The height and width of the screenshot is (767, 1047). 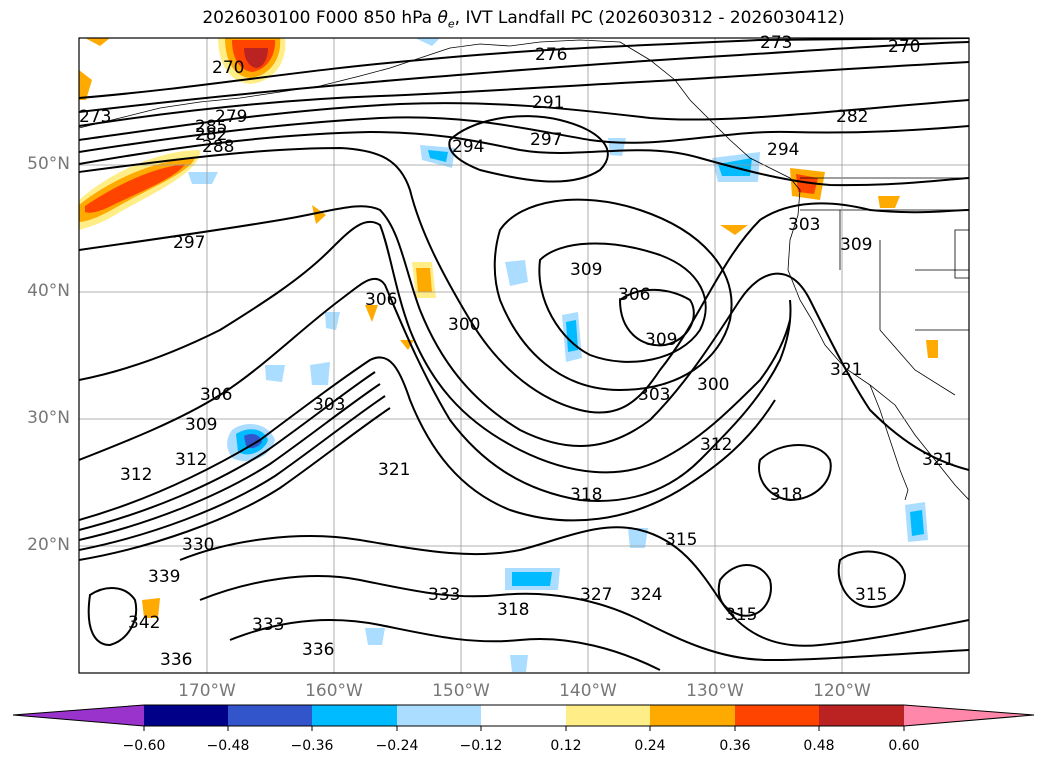 What do you see at coordinates (735, 746) in the screenshot?
I see `colorbar-tick-label: 0.36` at bounding box center [735, 746].